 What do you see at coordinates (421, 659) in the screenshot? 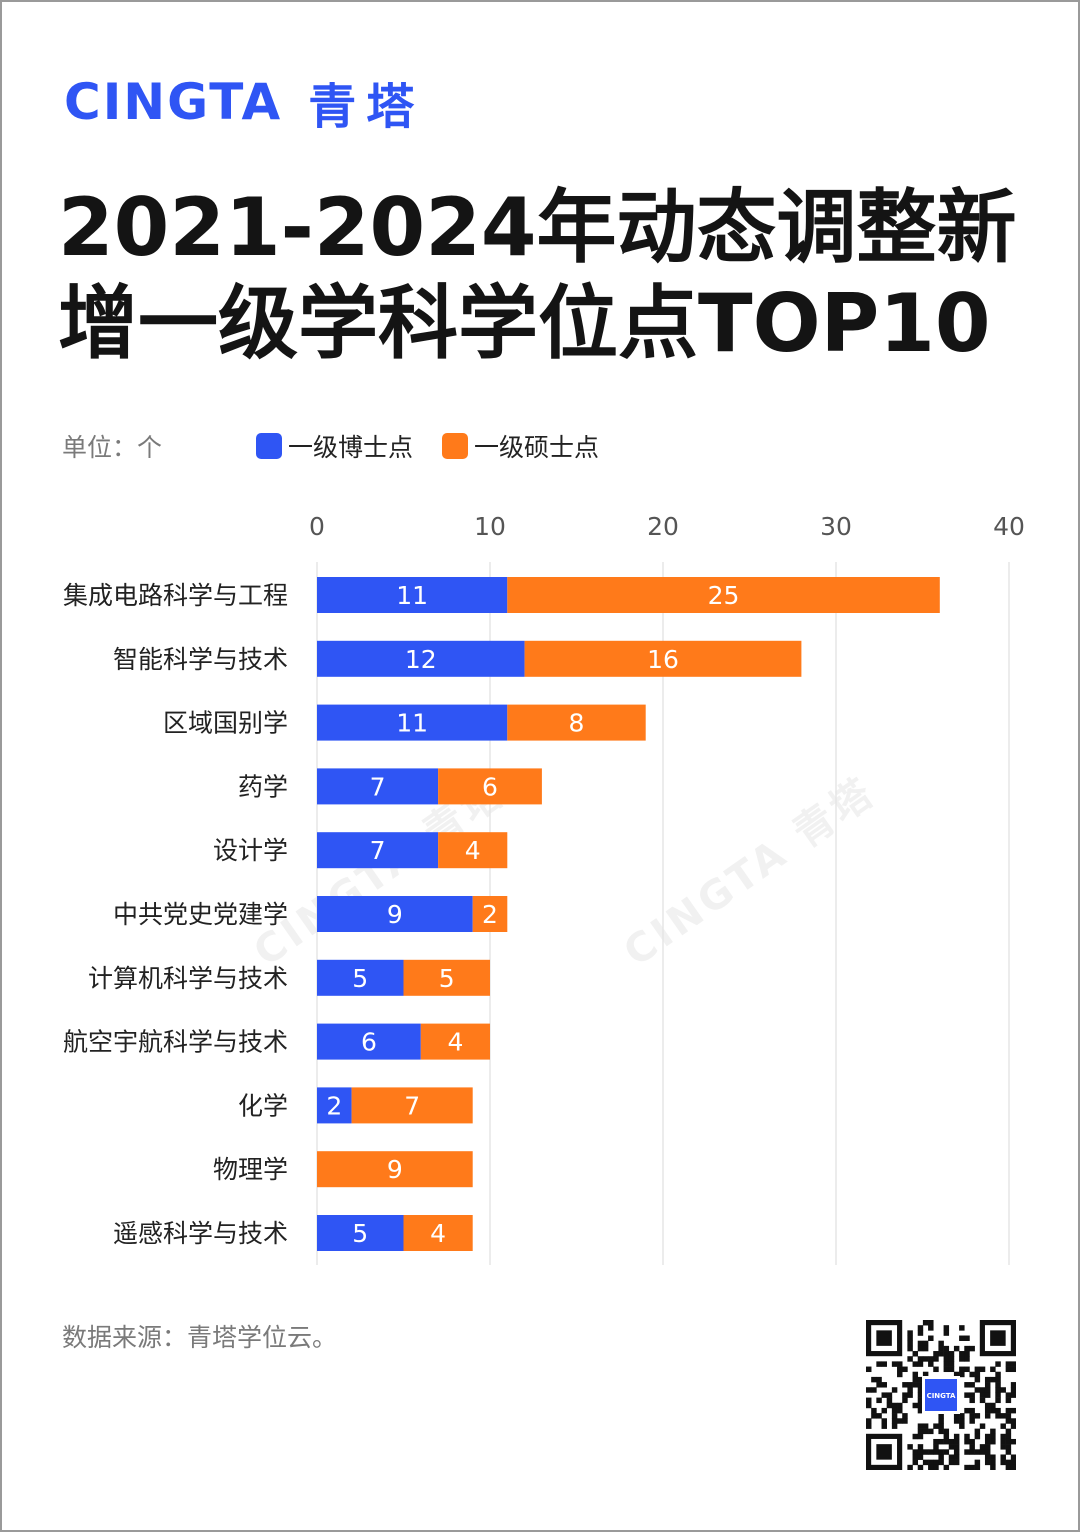
I see `data-label: 12` at bounding box center [421, 659].